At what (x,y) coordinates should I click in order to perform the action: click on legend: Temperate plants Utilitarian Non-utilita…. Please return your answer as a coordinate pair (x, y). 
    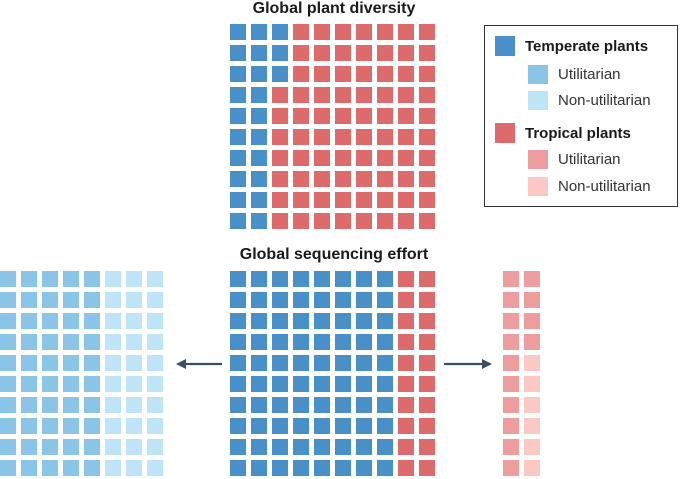
    Looking at the image, I should click on (581, 116).